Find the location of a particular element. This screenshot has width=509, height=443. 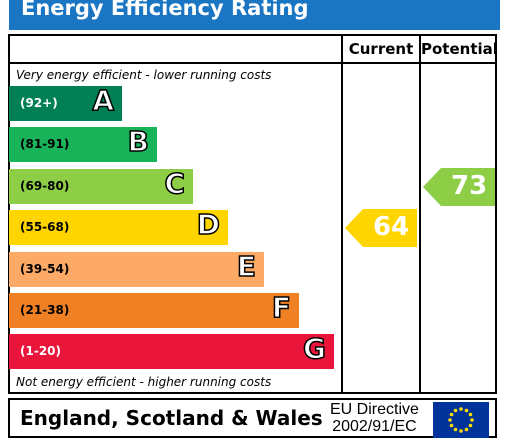

band-range-label: (55-68) is located at coordinates (45, 227).